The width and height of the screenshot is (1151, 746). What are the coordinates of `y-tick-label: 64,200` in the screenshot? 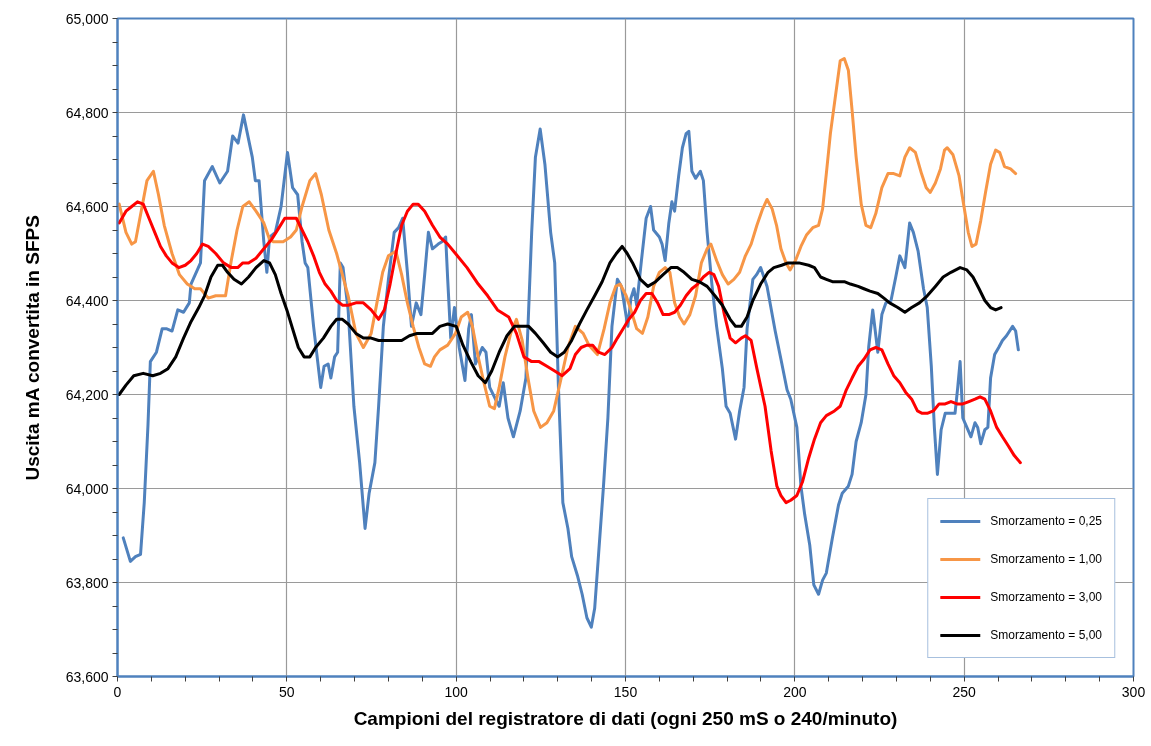 It's located at (87, 394).